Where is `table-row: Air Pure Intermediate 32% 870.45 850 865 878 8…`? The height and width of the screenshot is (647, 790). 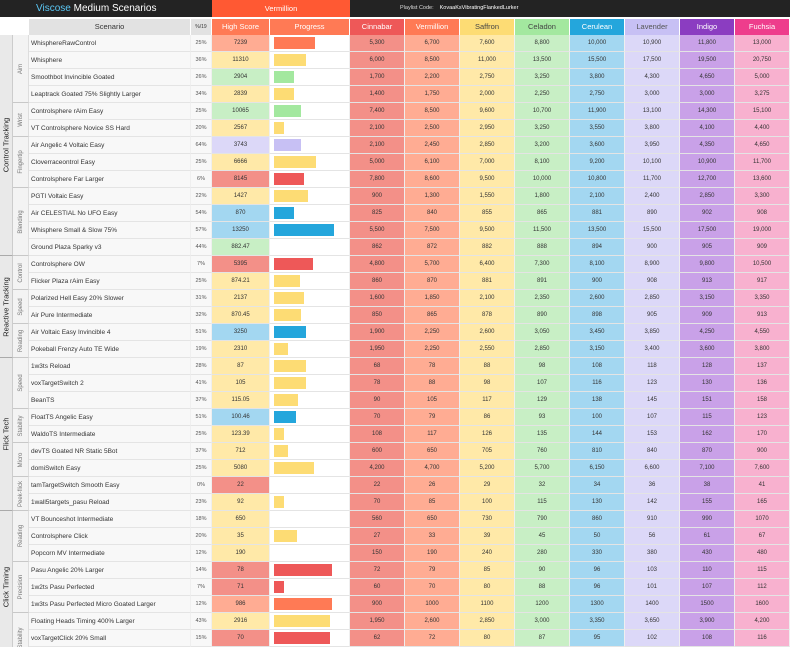
table-row: Air Pure Intermediate 32% 870.45 850 865 878 8… is located at coordinates (409, 315).